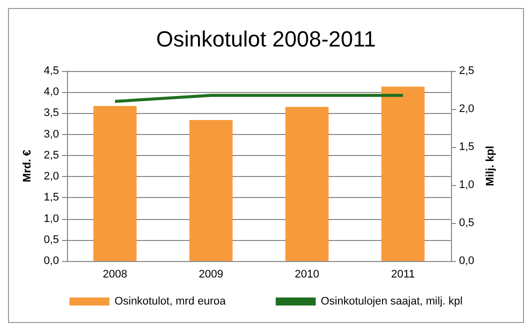 The height and width of the screenshot is (329, 530). Describe the element at coordinates (51, 218) in the screenshot. I see `y-tick-label: 1,0` at that location.